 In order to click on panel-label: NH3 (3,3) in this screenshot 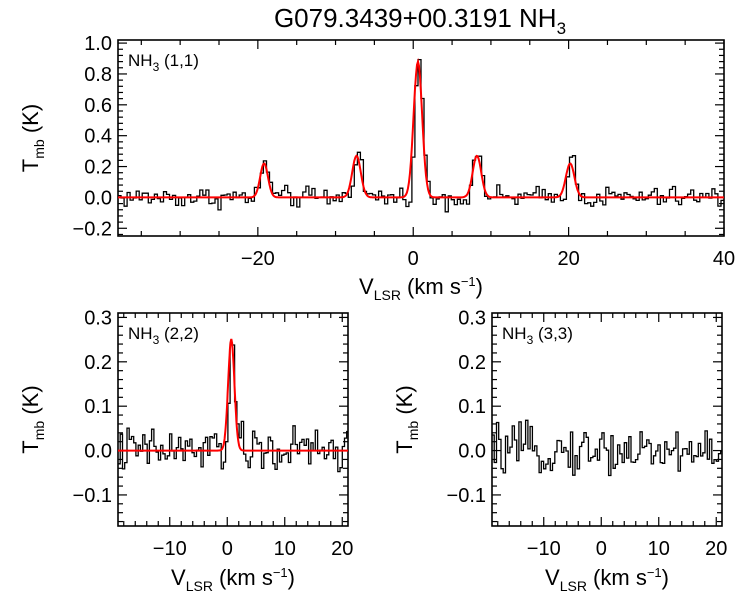, I will do `click(537, 335)`.